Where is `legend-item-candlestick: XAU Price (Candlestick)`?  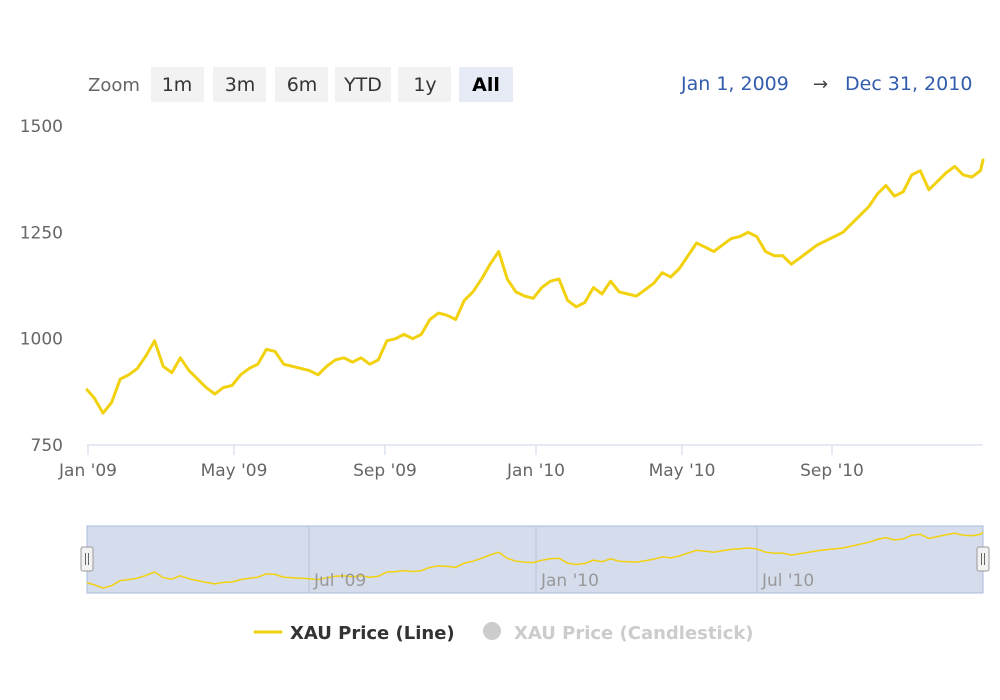 legend-item-candlestick: XAU Price (Candlestick) is located at coordinates (618, 633).